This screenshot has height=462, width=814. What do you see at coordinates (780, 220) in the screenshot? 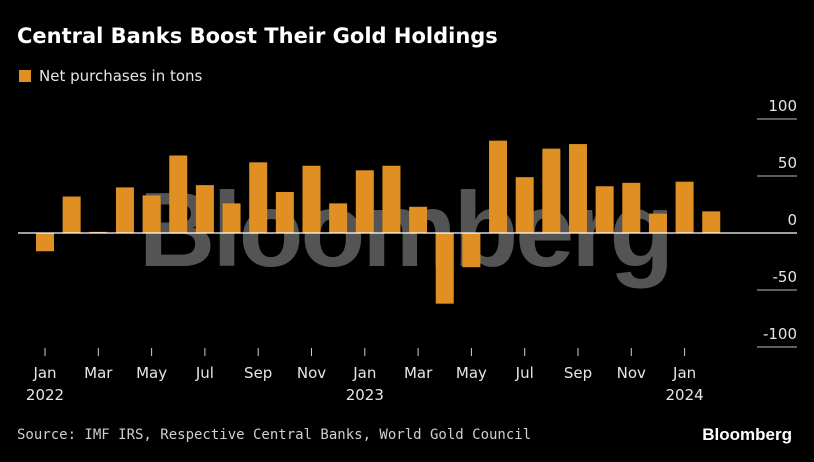
I see `y-axis: 100 50 0 -50 -100` at bounding box center [780, 220].